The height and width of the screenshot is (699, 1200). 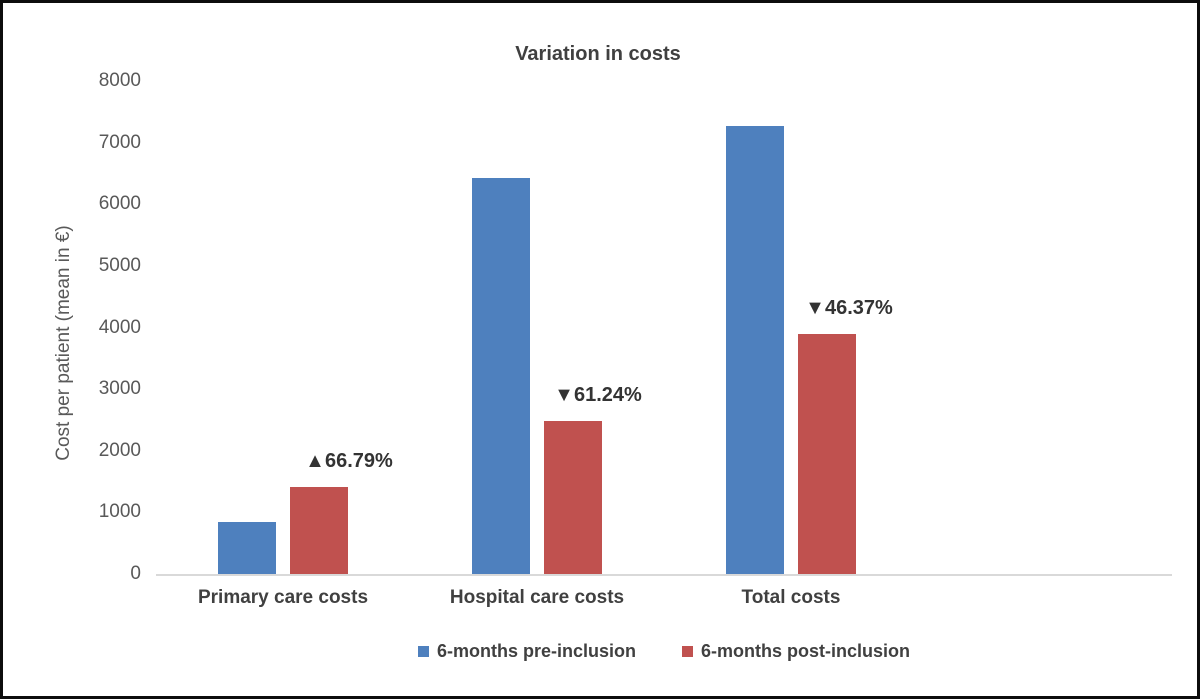 I want to click on y-tick-label: 2000, so click(x=119, y=450).